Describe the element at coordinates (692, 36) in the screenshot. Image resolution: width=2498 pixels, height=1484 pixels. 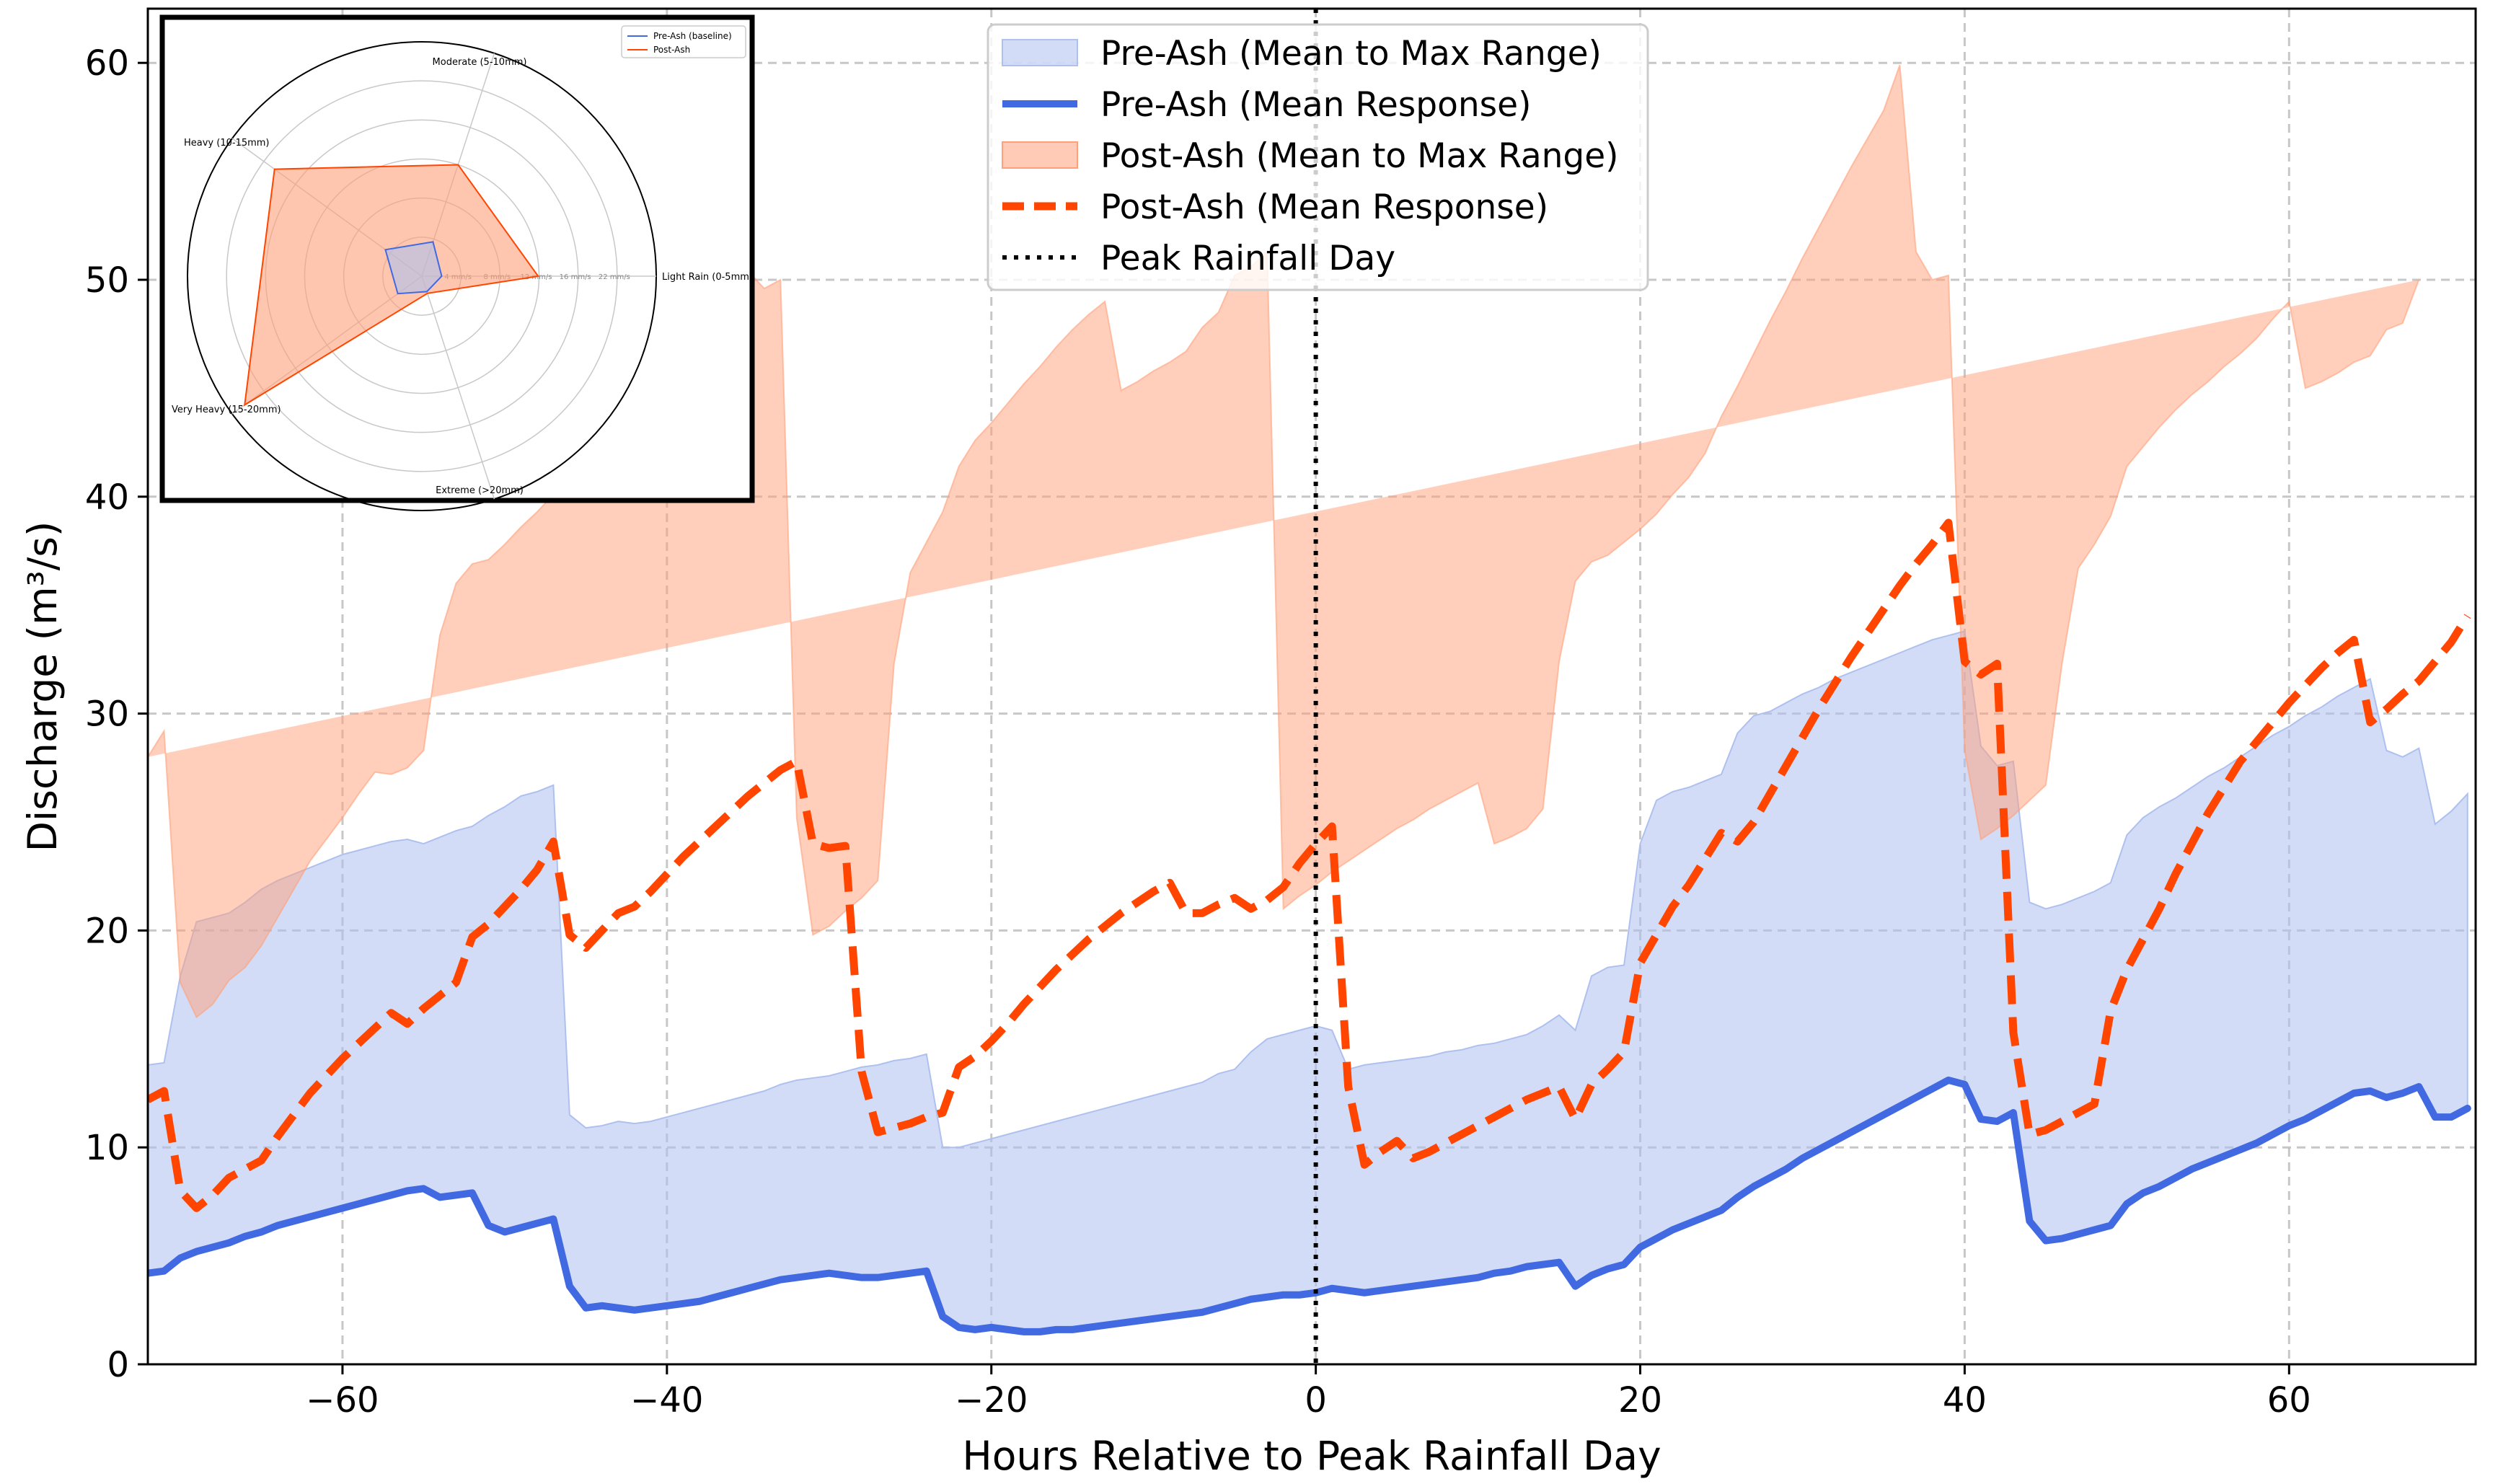
I see `radar-legend-label: Pre-Ash (baseline)` at that location.